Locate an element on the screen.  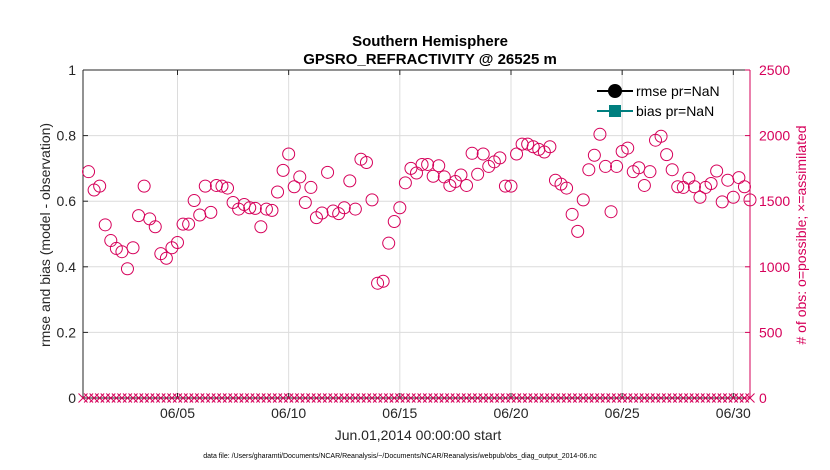
assimilated-obs-marker-stroke is located at coordinates (750, 398).